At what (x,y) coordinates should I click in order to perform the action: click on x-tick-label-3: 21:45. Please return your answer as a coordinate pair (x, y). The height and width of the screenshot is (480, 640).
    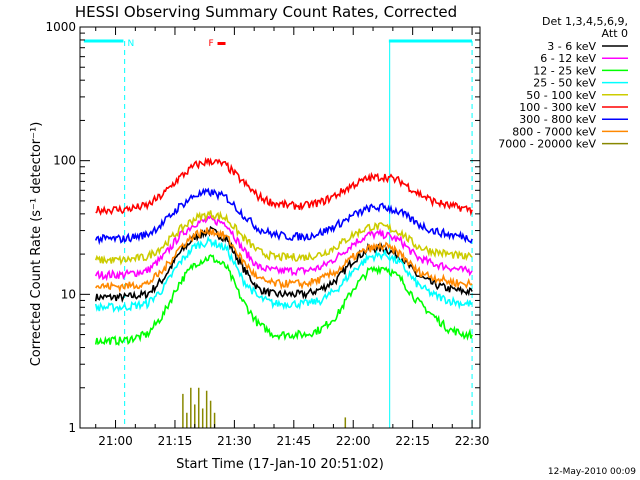
    Looking at the image, I should click on (294, 441).